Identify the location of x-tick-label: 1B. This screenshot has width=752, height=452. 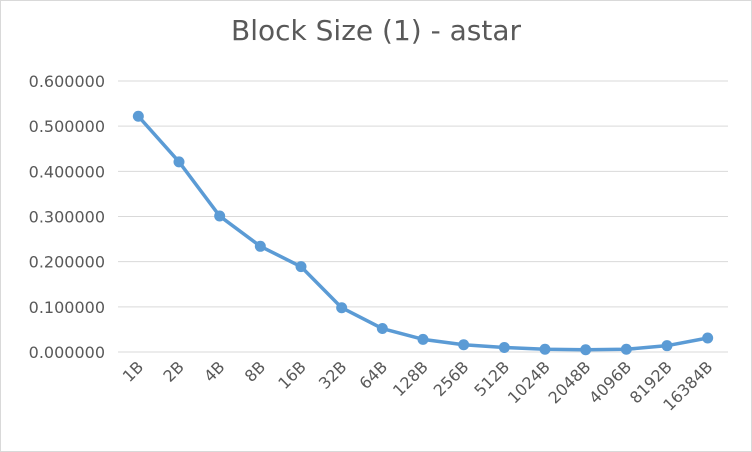
(133, 371).